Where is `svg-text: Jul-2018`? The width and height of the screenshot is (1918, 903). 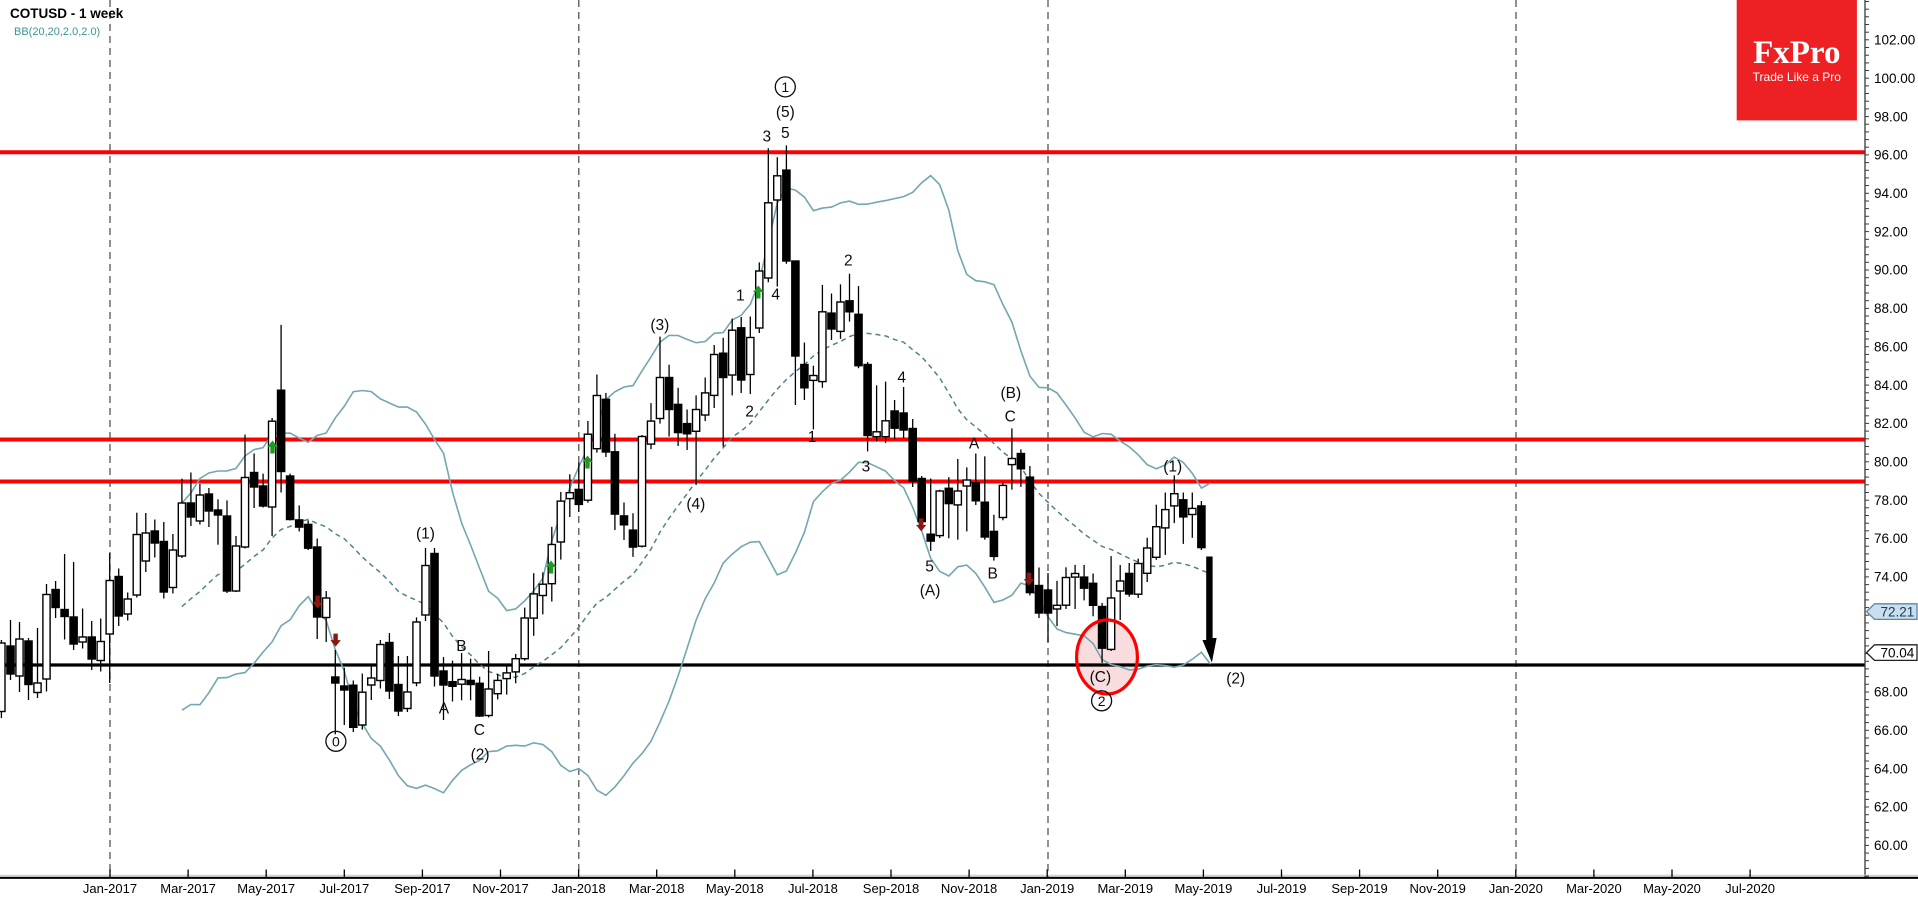
svg-text: Jul-2018 is located at coordinates (813, 888).